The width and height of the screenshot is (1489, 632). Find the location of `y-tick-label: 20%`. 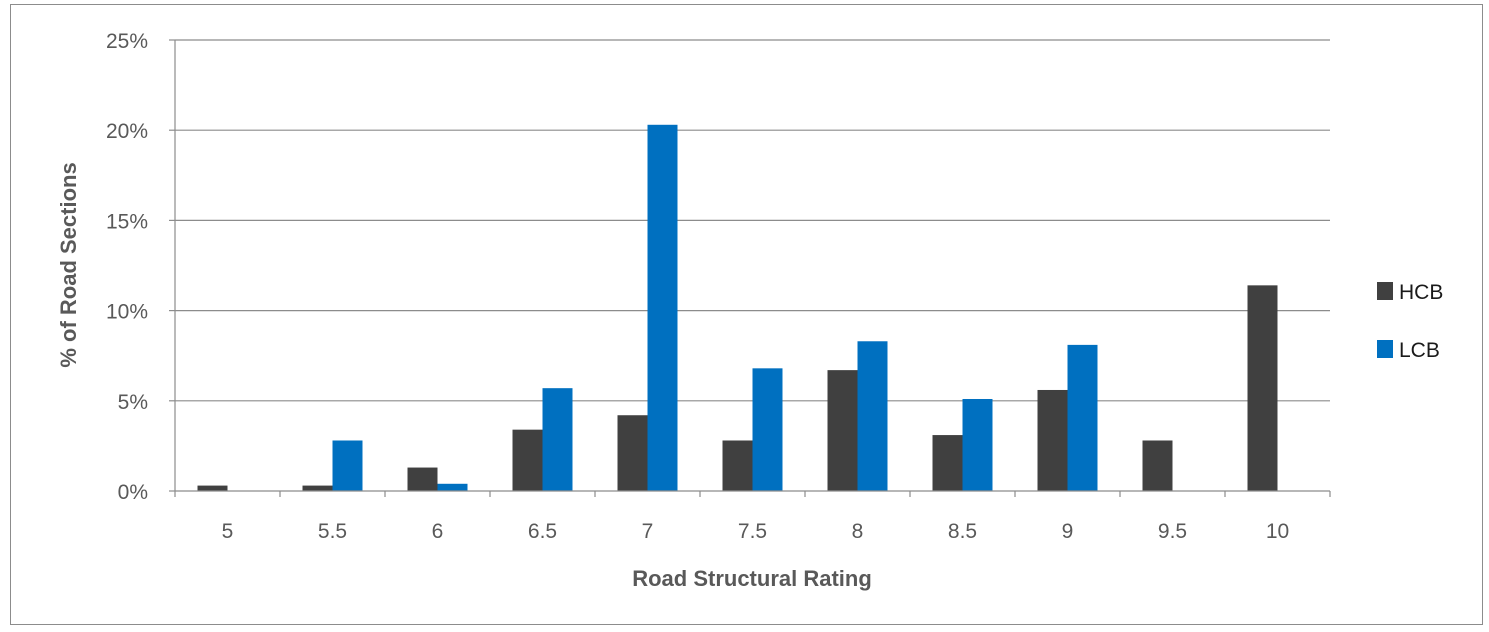

y-tick-label: 20% is located at coordinates (127, 131).